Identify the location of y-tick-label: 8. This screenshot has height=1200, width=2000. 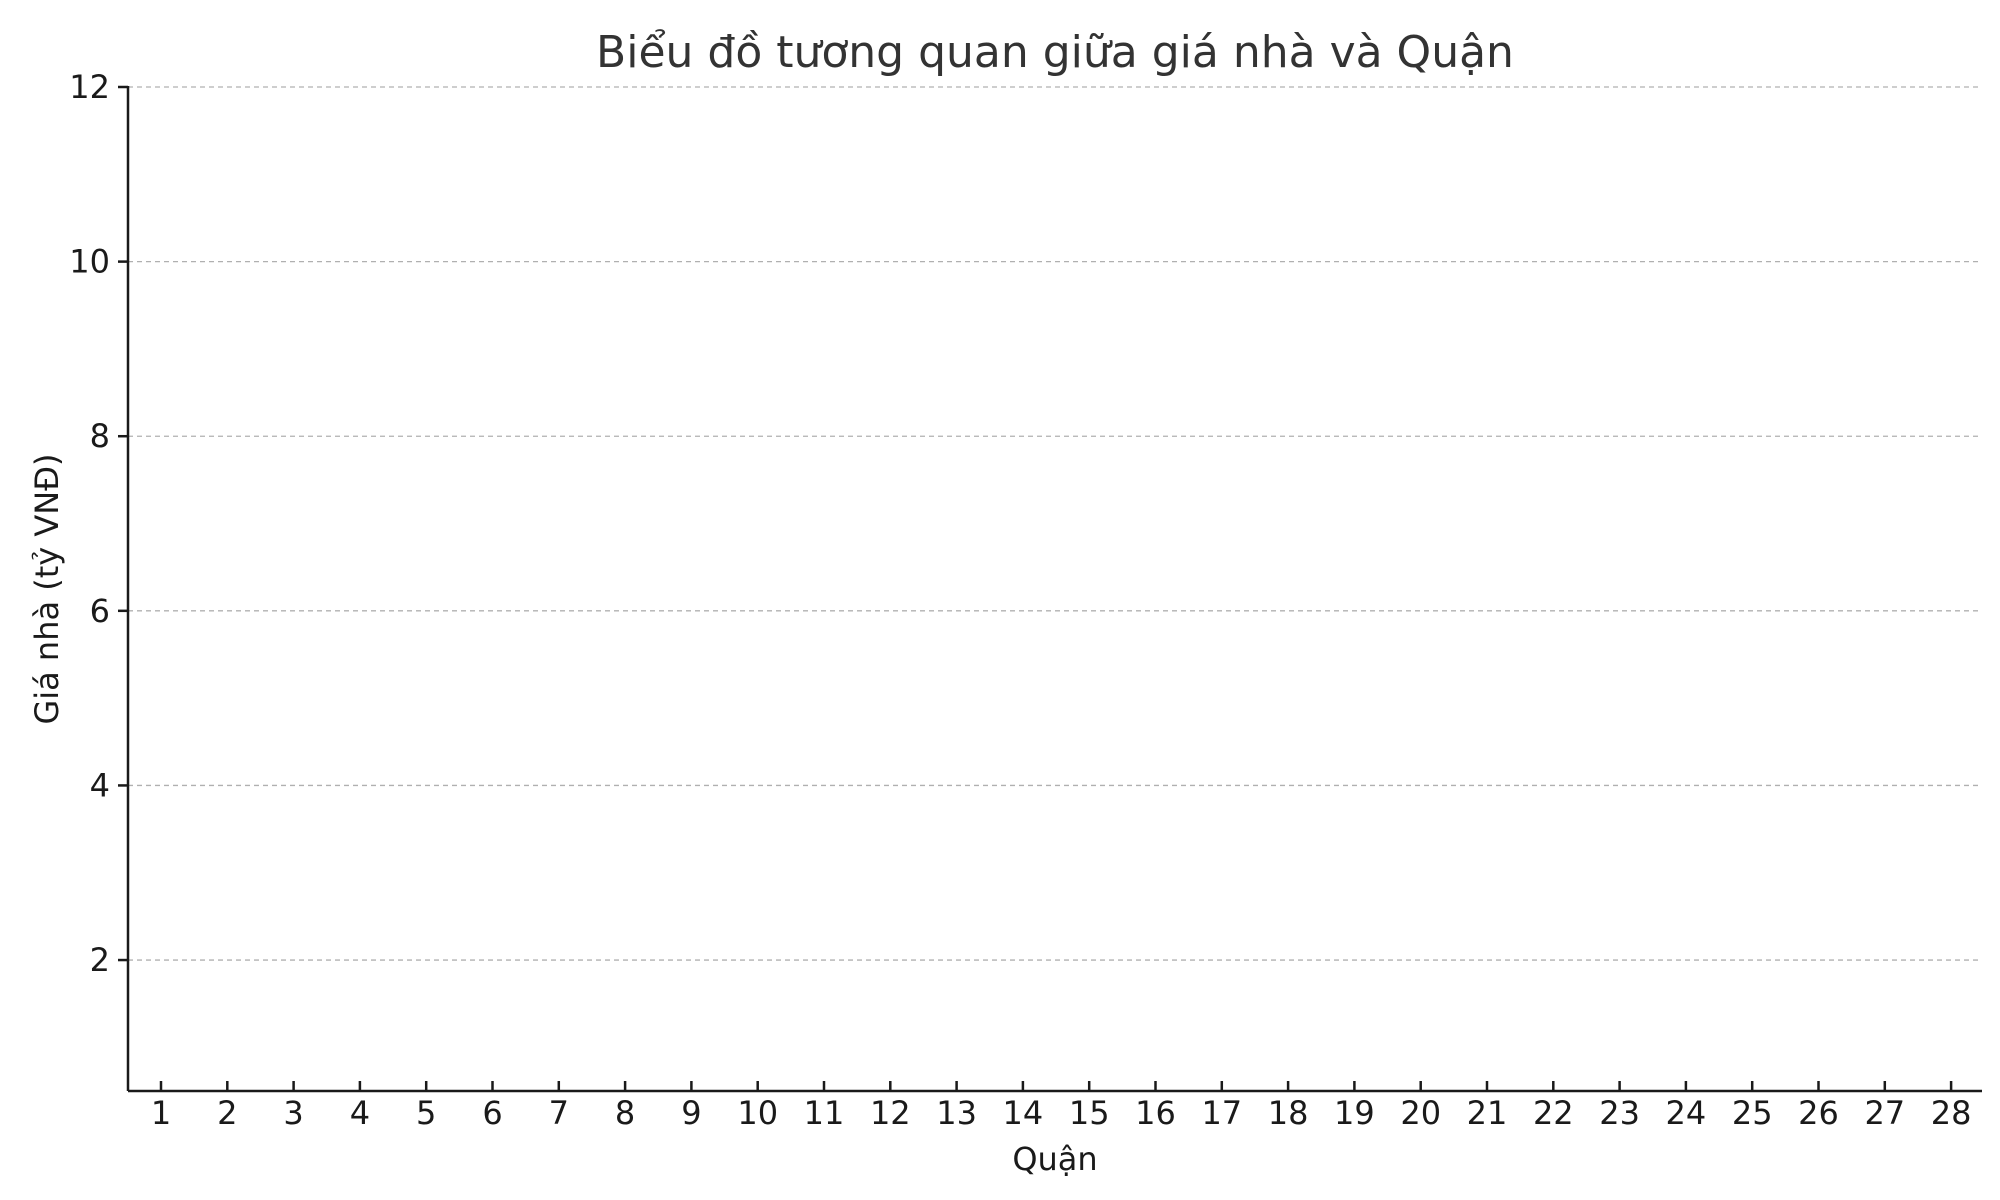
(100, 436).